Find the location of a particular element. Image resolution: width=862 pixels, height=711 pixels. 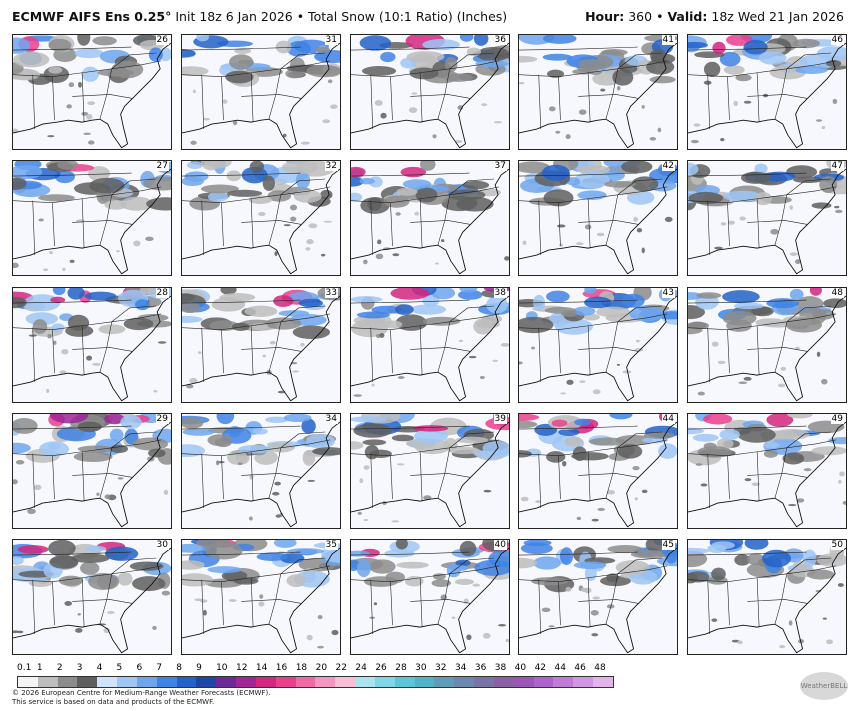

map-panel: 28 is located at coordinates (92, 345).